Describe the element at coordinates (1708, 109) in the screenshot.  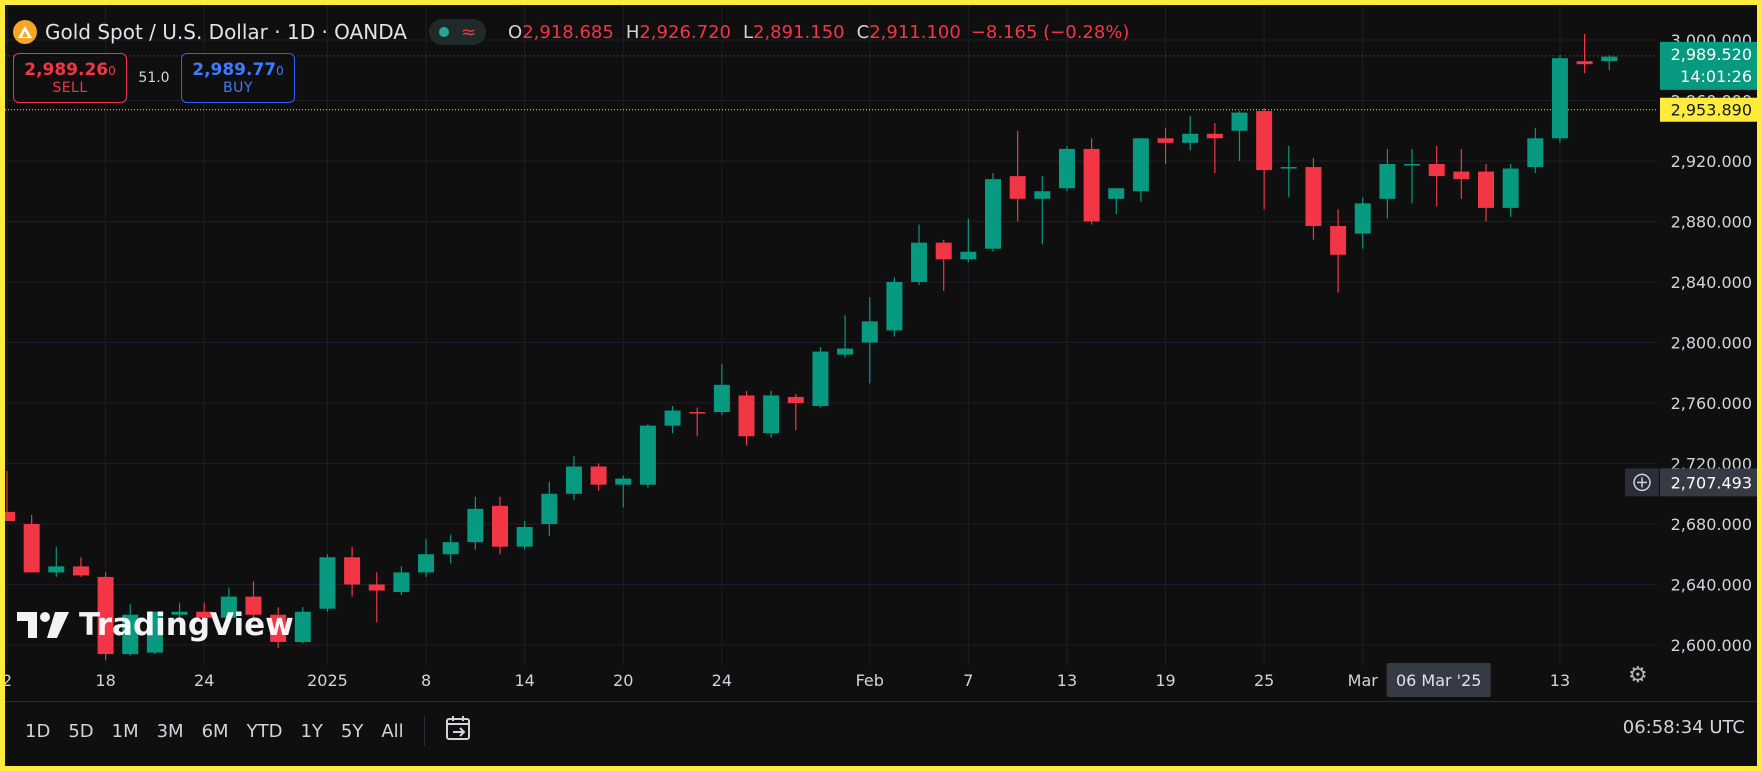
I see `alert-price-badge` at that location.